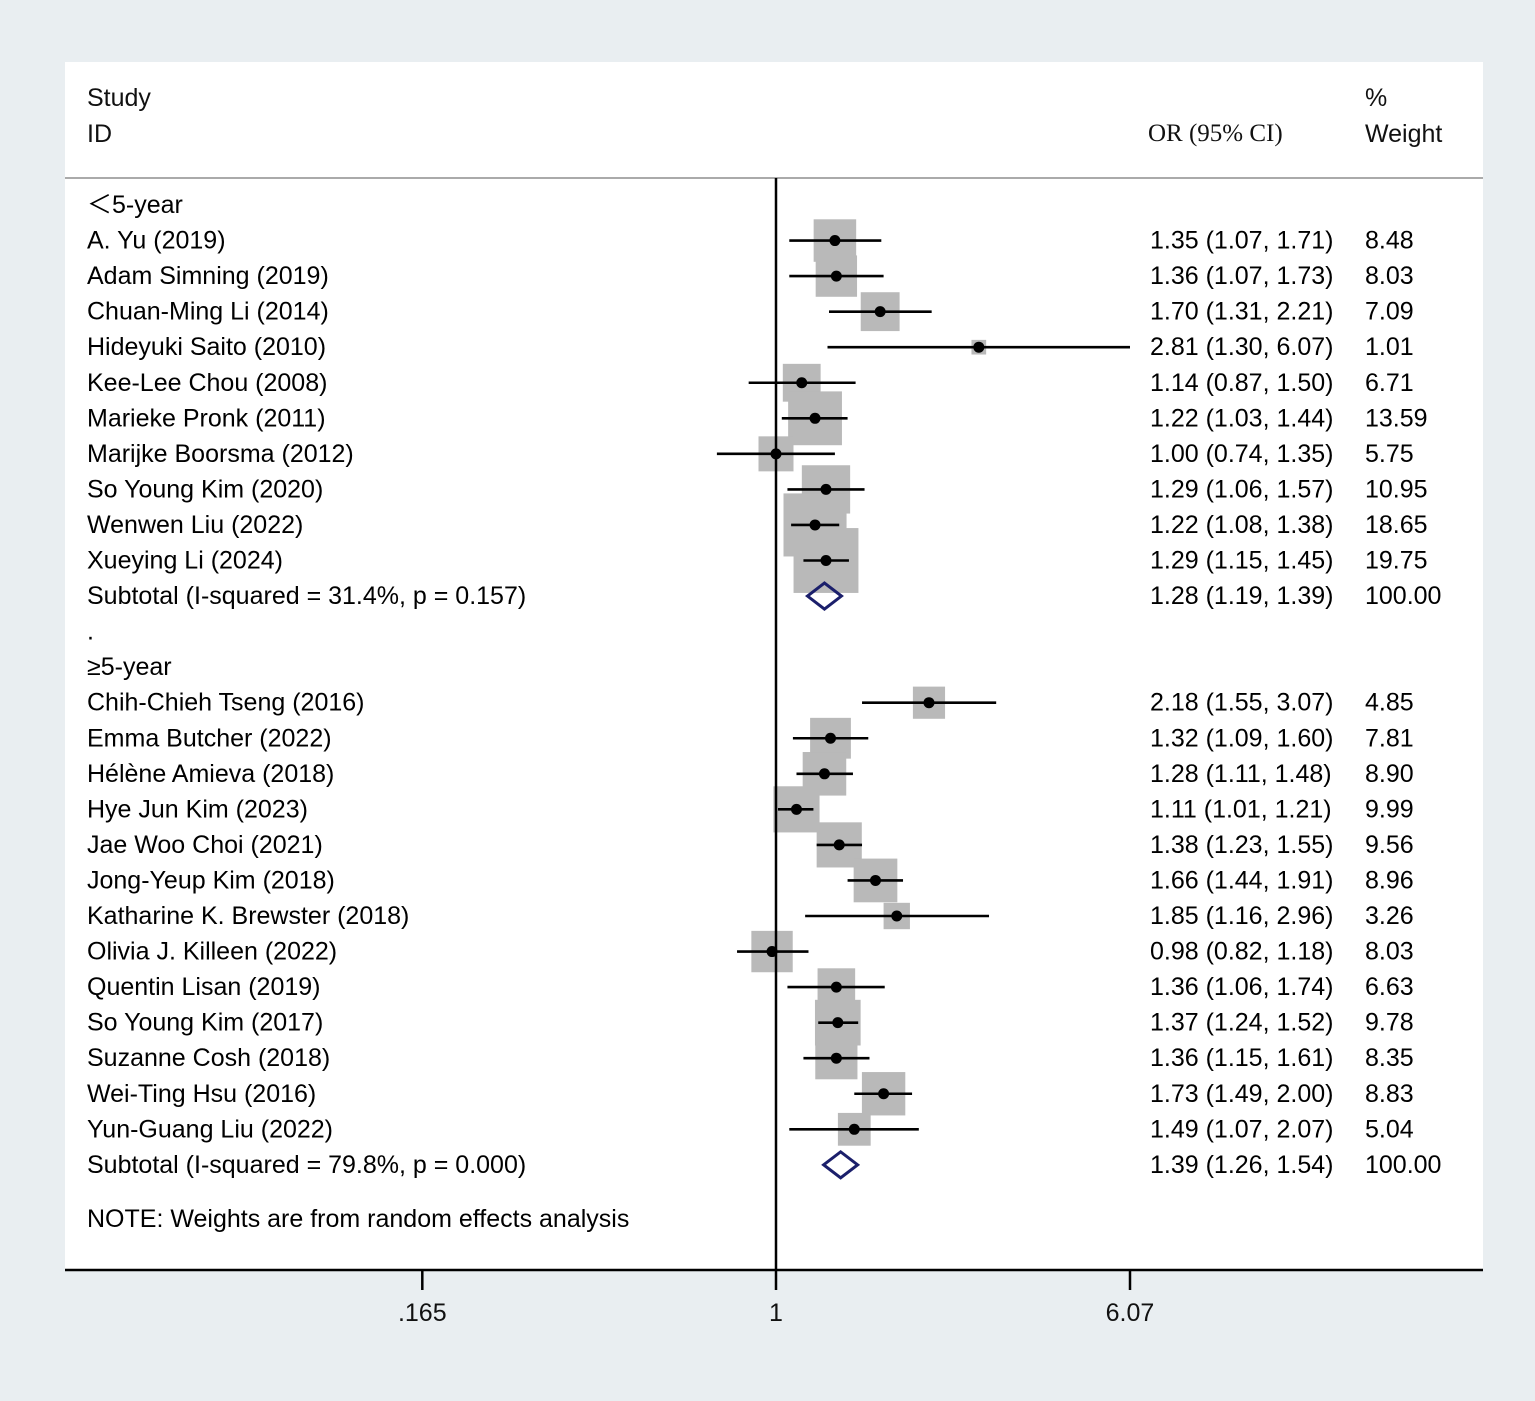 The height and width of the screenshot is (1401, 1535). Describe the element at coordinates (1396, 525) in the screenshot. I see `weight-value: 18.65` at that location.